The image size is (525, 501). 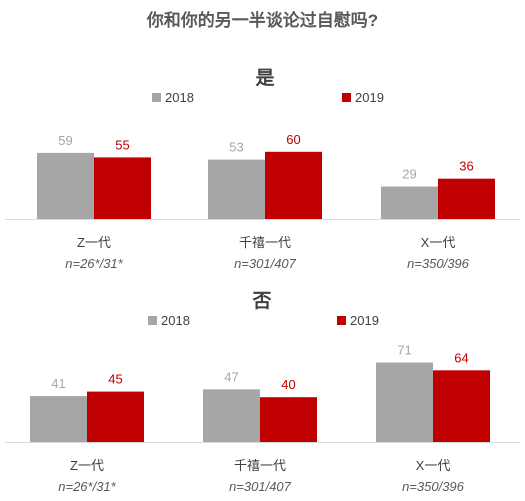 What do you see at coordinates (262, 20) in the screenshot?
I see `page-title: 你和你的另一半谈论过自慰吗?` at bounding box center [262, 20].